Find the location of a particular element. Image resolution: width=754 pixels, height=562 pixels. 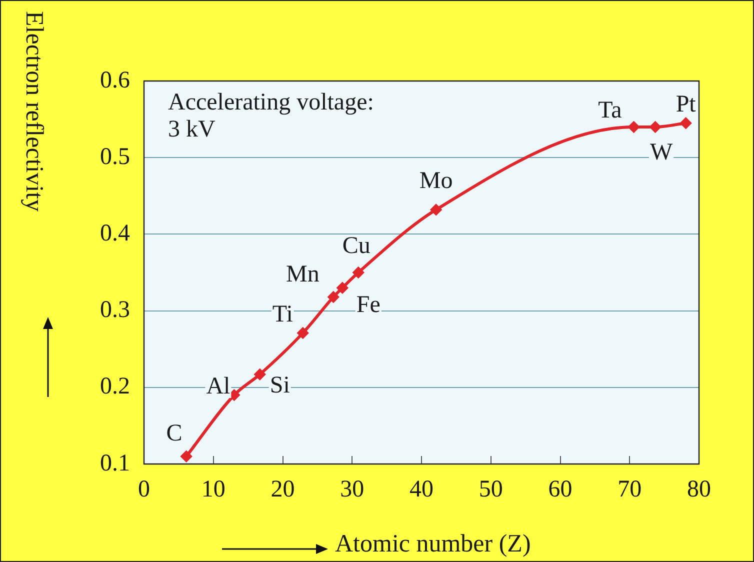

y-tick-label: 0.2 is located at coordinates (115, 387).